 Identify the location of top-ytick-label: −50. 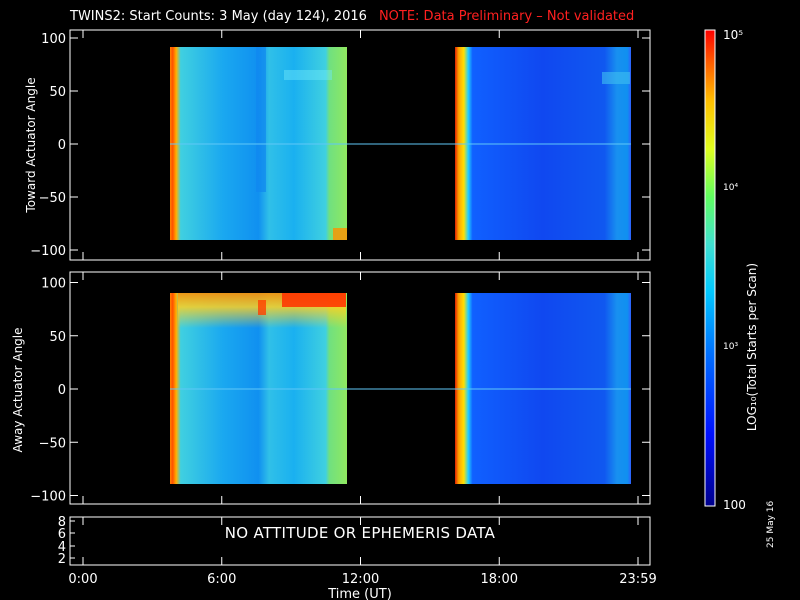
(52, 198).